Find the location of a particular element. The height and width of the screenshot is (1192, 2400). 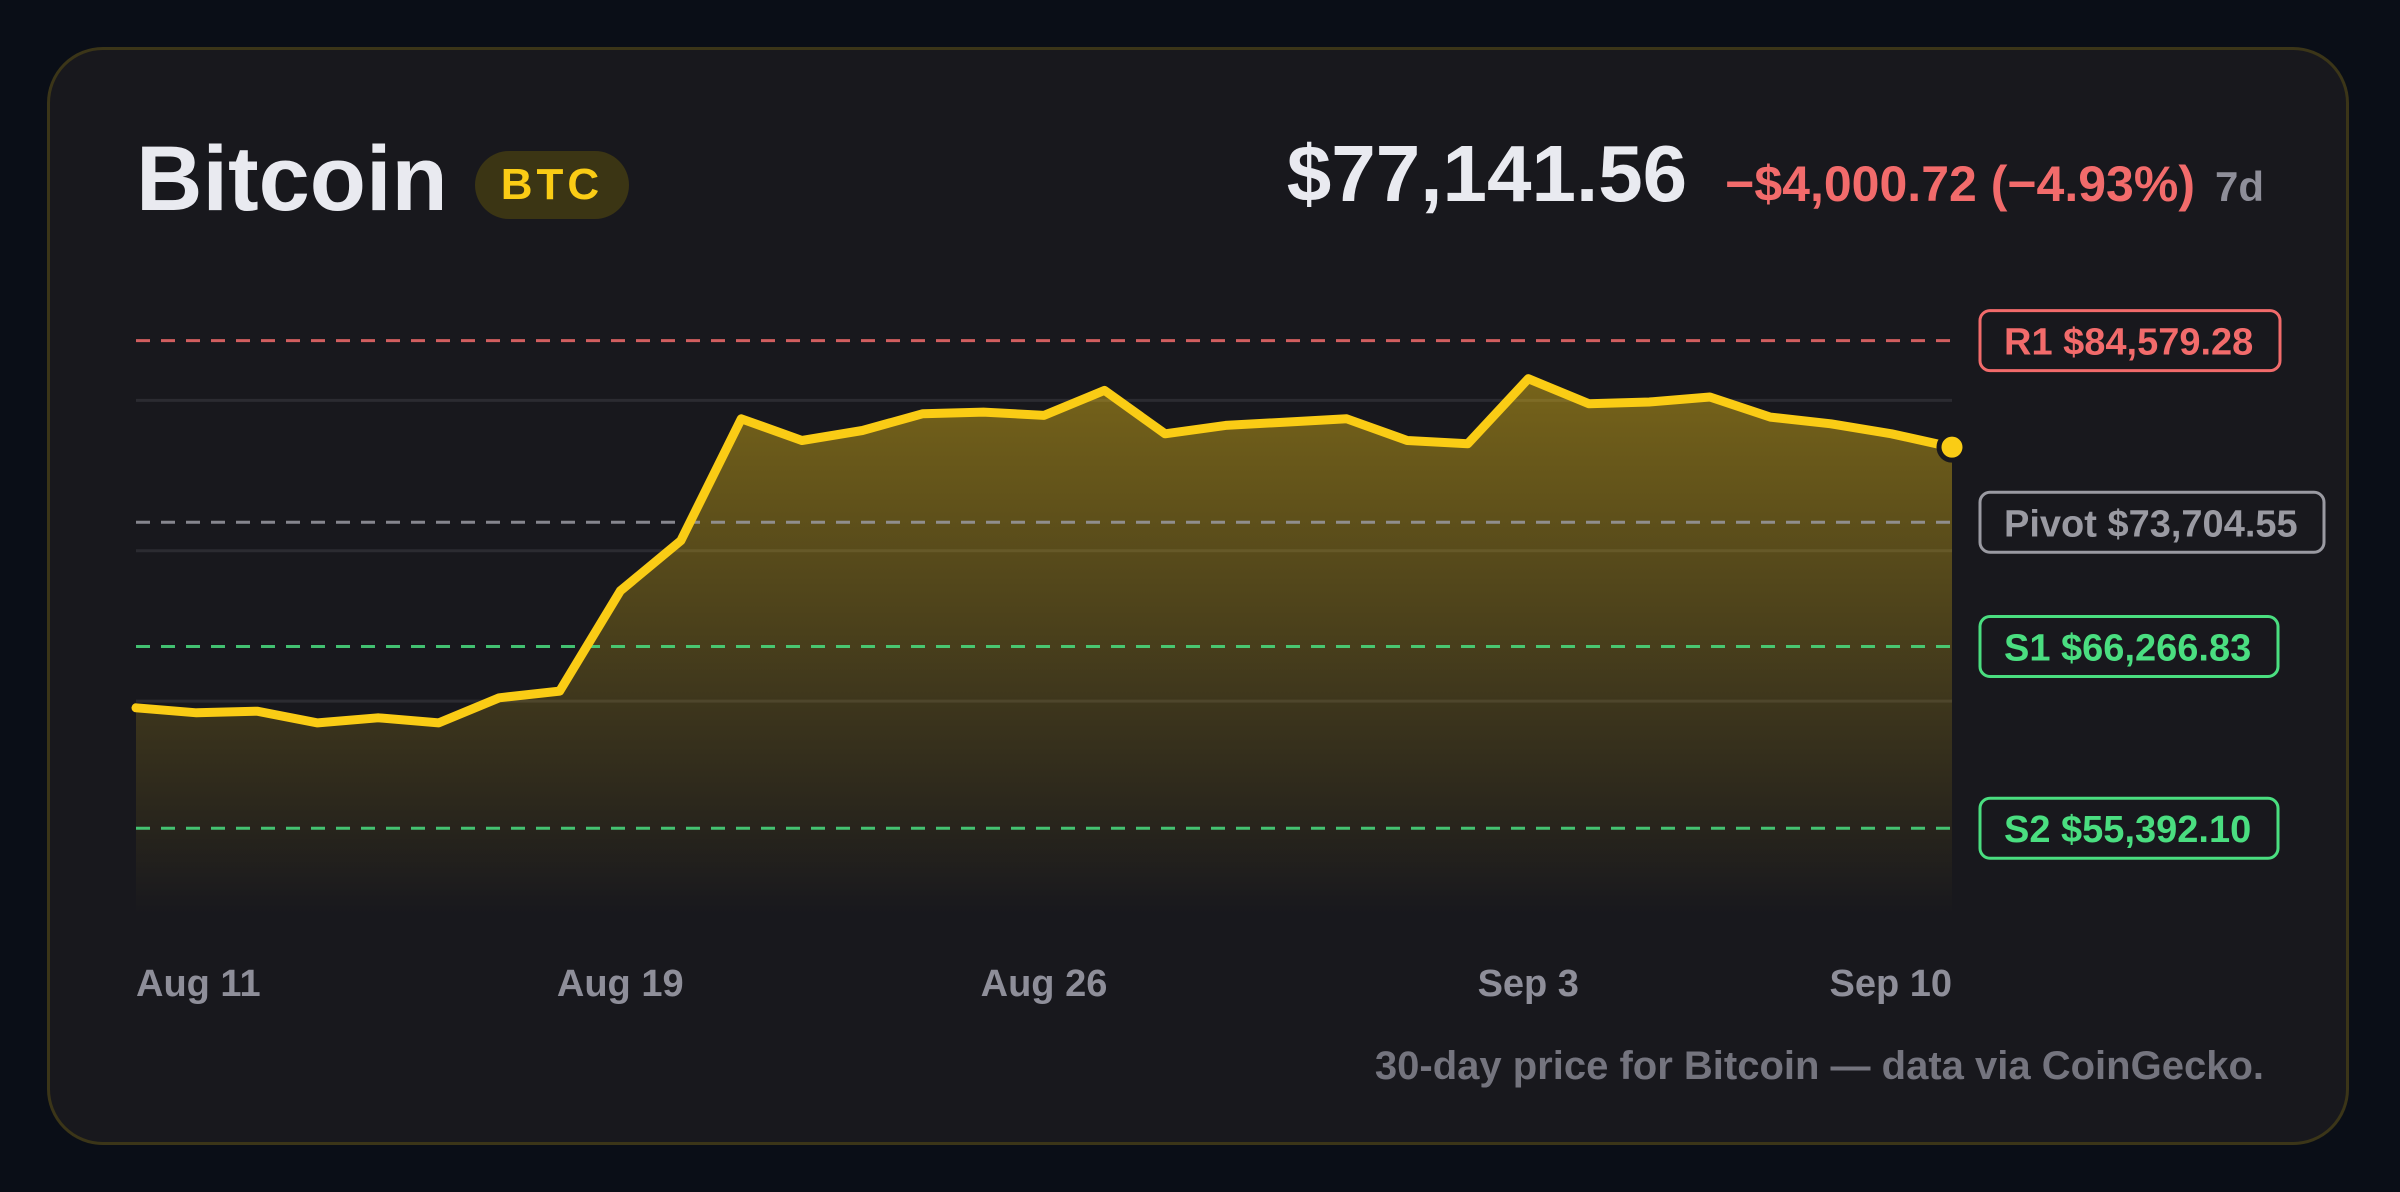

change-period: 7d is located at coordinates (2239, 186).